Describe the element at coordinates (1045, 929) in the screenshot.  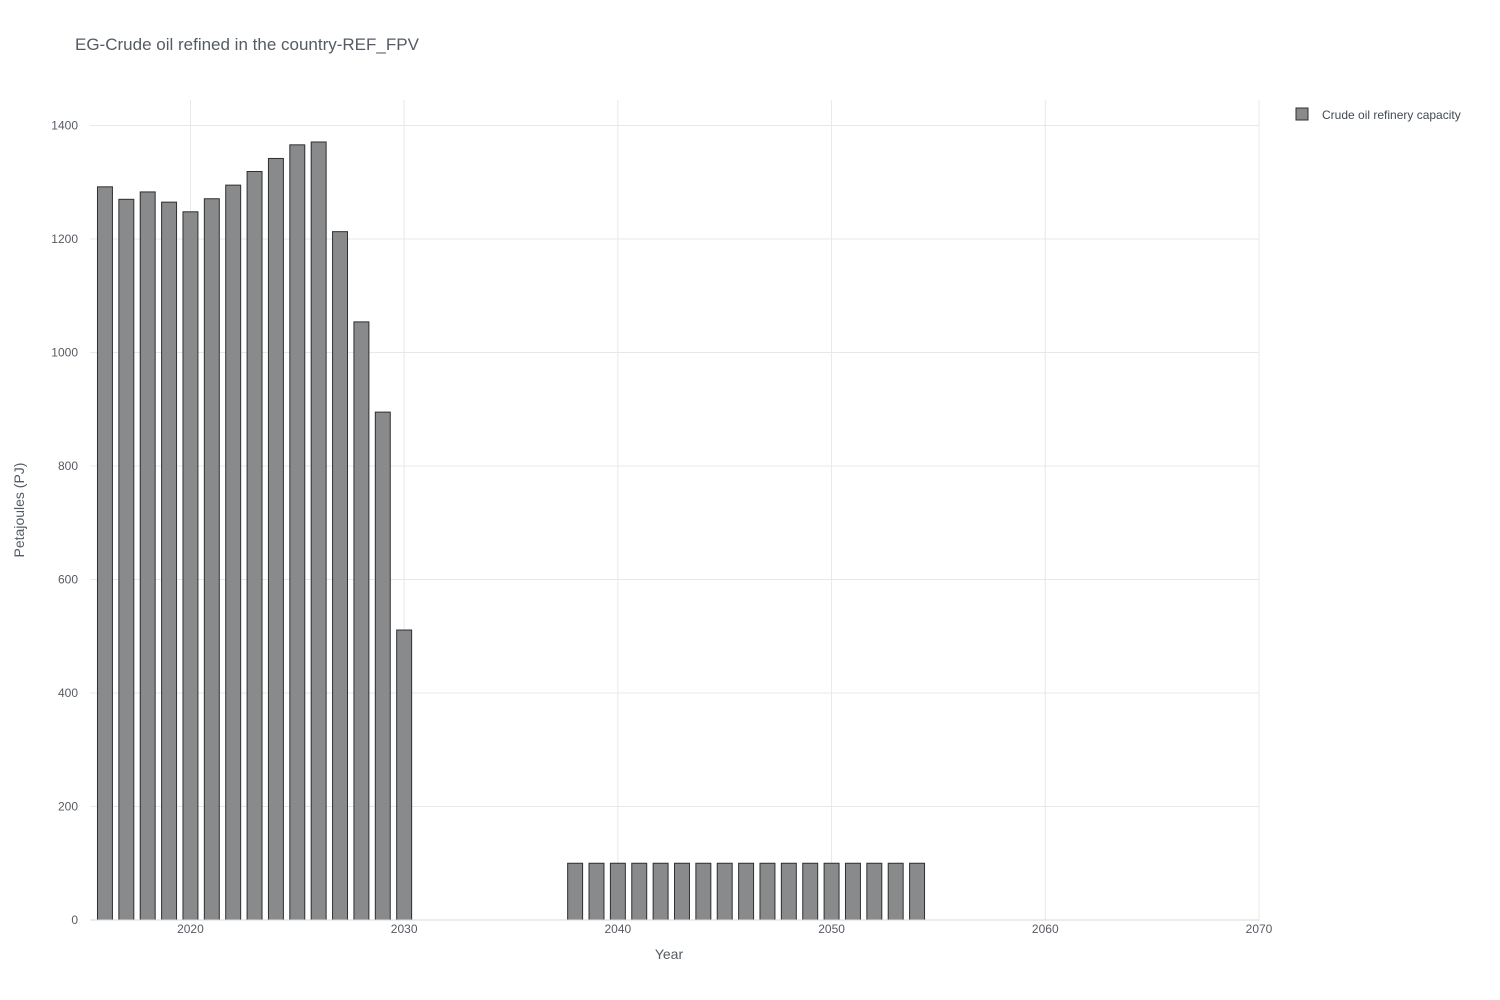
I see `x-tick-label: 2060` at that location.